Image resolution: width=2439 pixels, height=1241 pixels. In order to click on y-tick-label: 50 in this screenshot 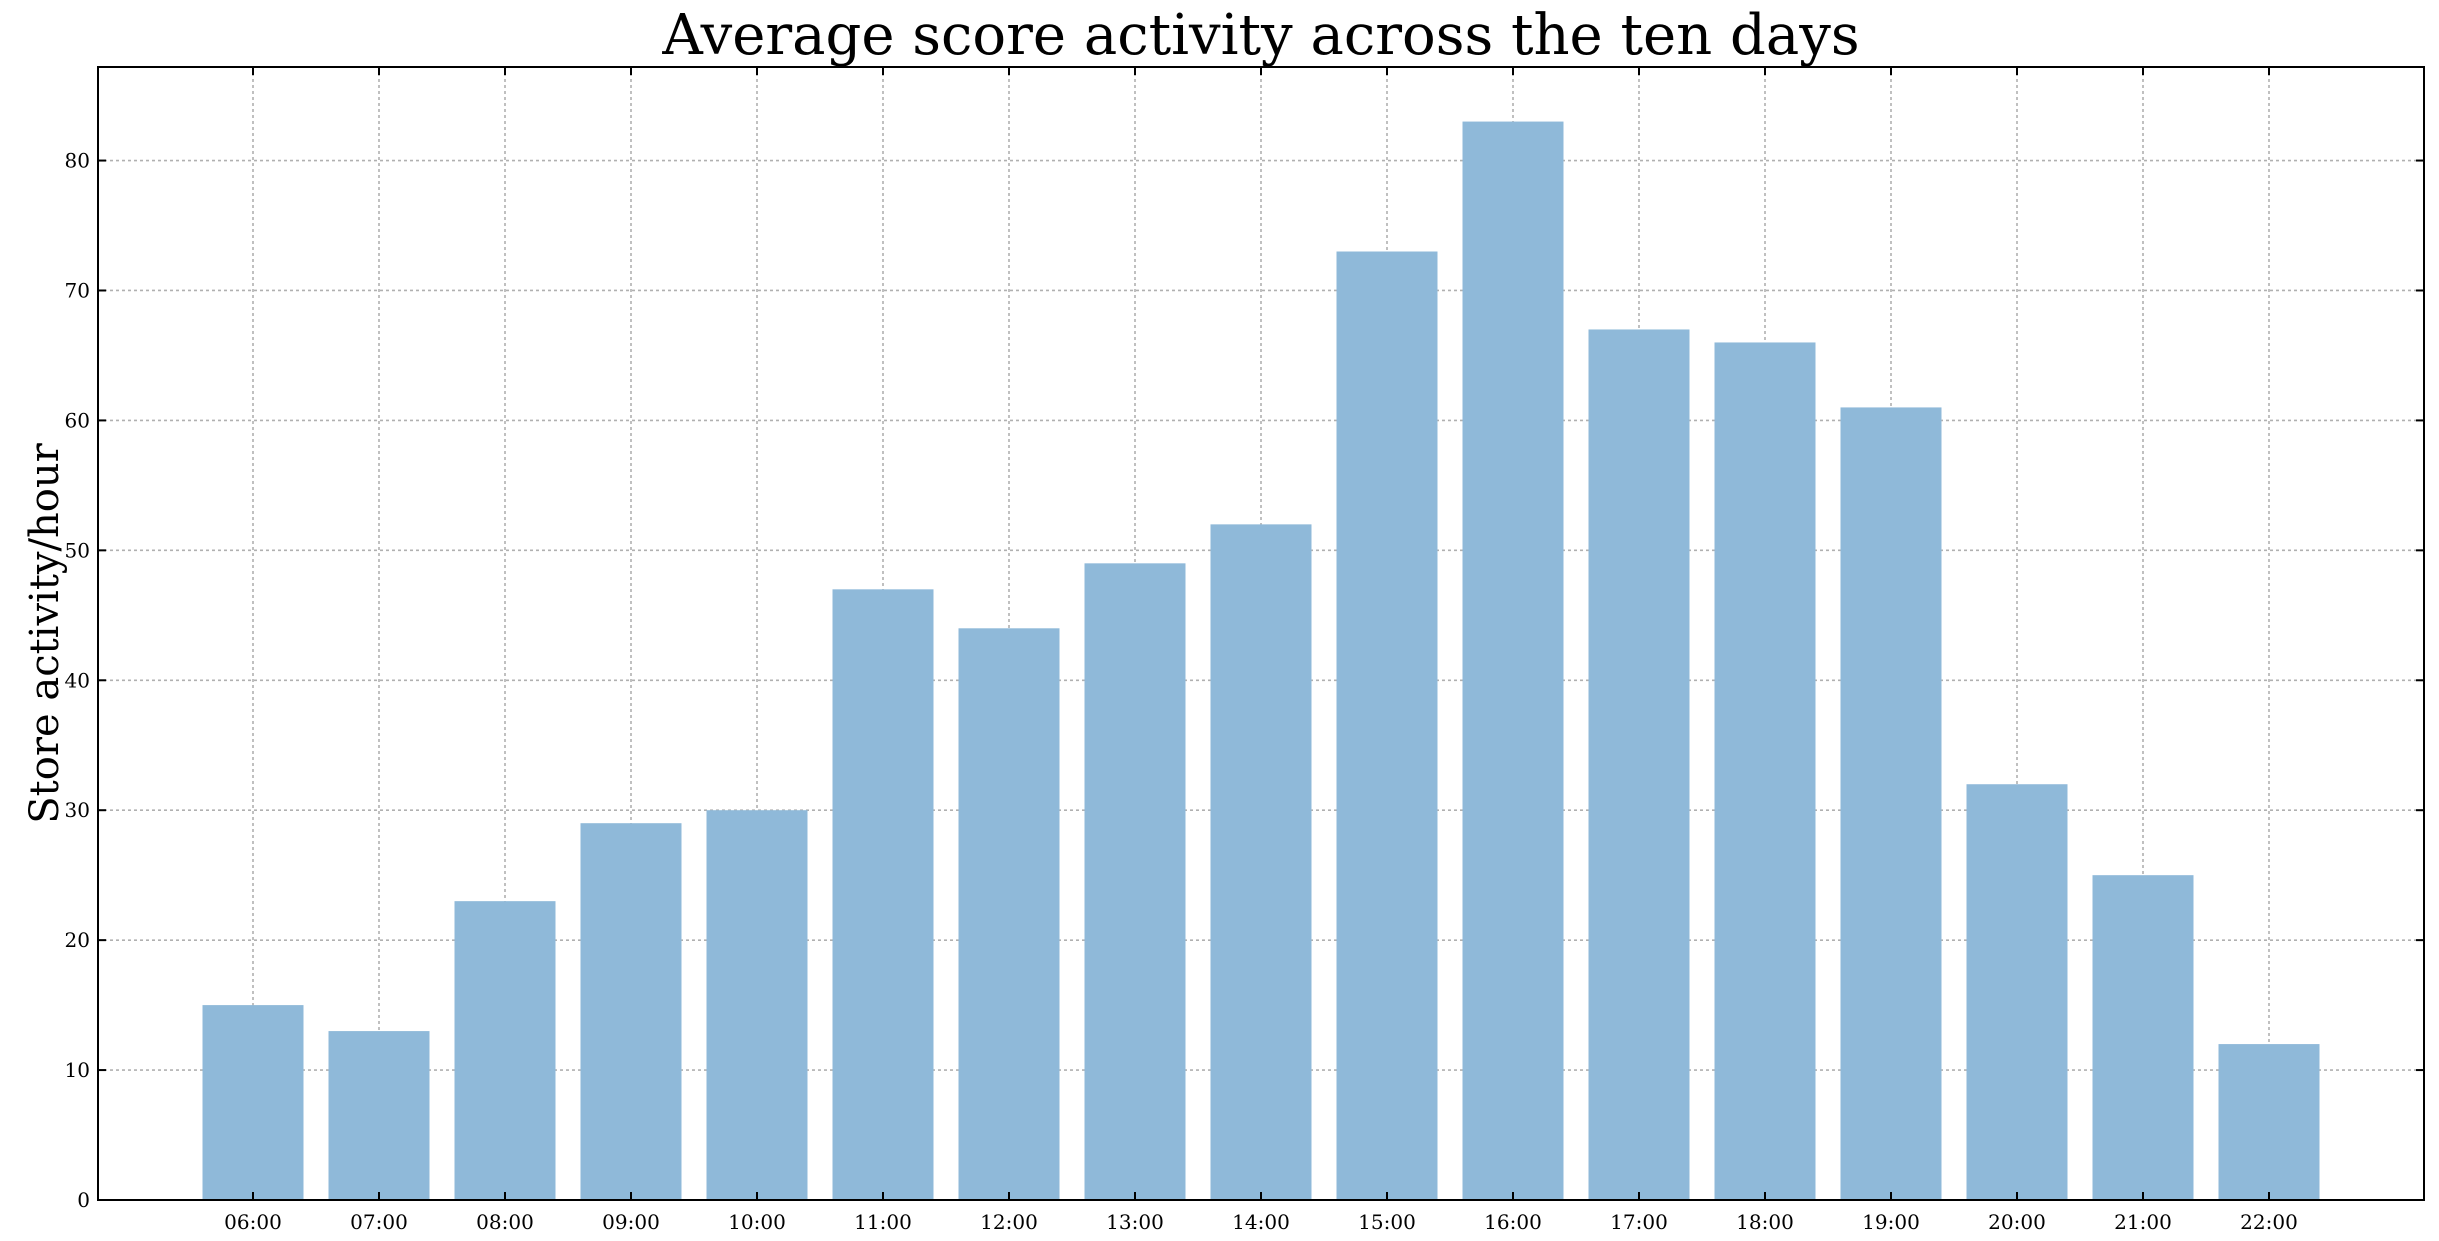, I will do `click(77, 550)`.